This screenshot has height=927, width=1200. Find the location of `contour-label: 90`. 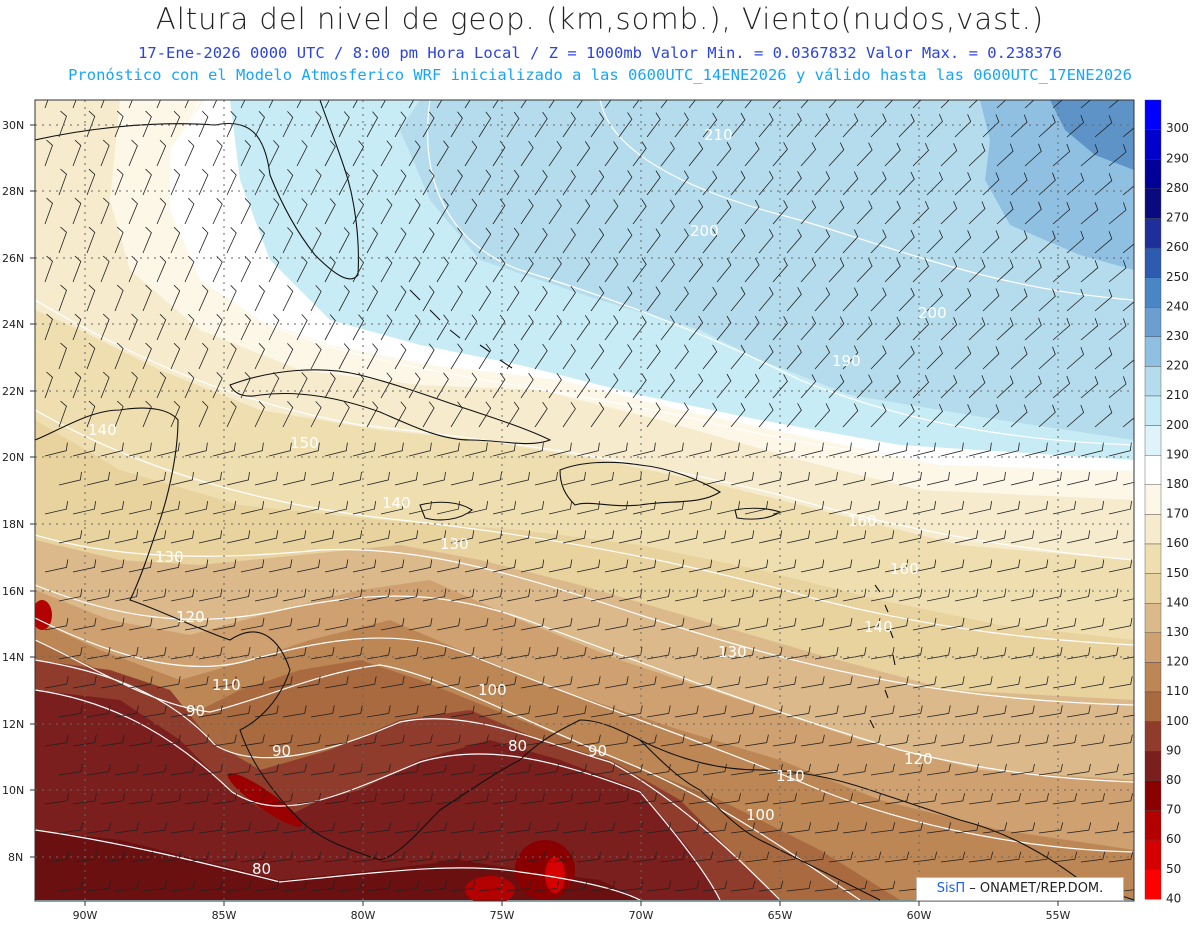

contour-label: 90 is located at coordinates (597, 751).